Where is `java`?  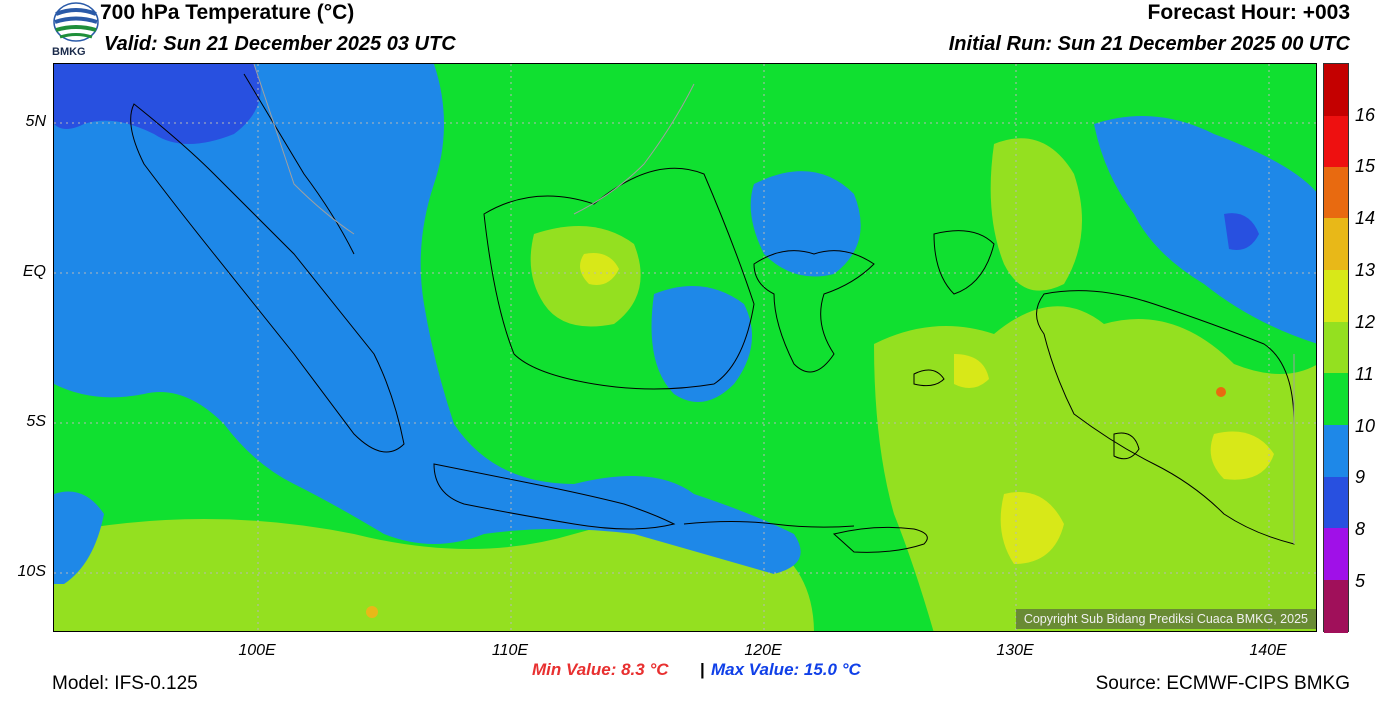
java is located at coordinates (554, 496).